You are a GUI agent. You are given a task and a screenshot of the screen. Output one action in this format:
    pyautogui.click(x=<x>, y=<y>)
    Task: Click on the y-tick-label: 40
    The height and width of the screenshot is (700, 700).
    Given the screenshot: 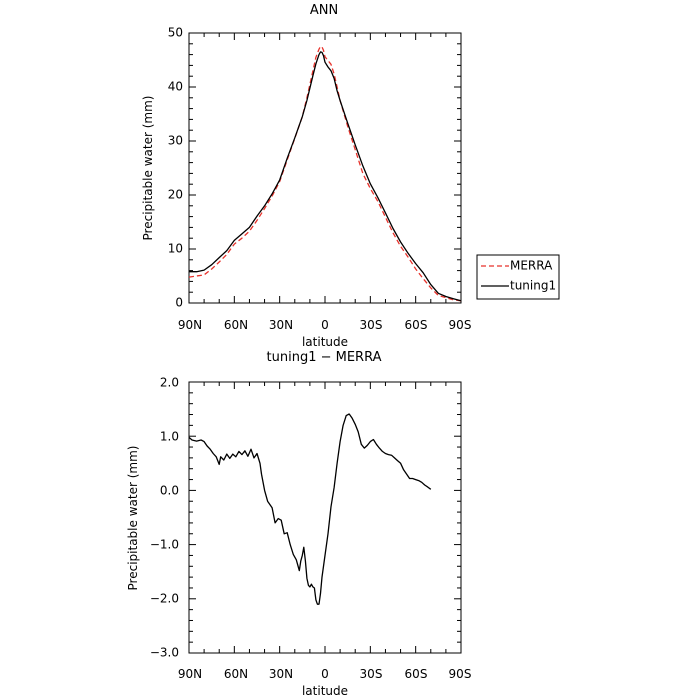 What is the action you would take?
    pyautogui.click(x=175, y=87)
    